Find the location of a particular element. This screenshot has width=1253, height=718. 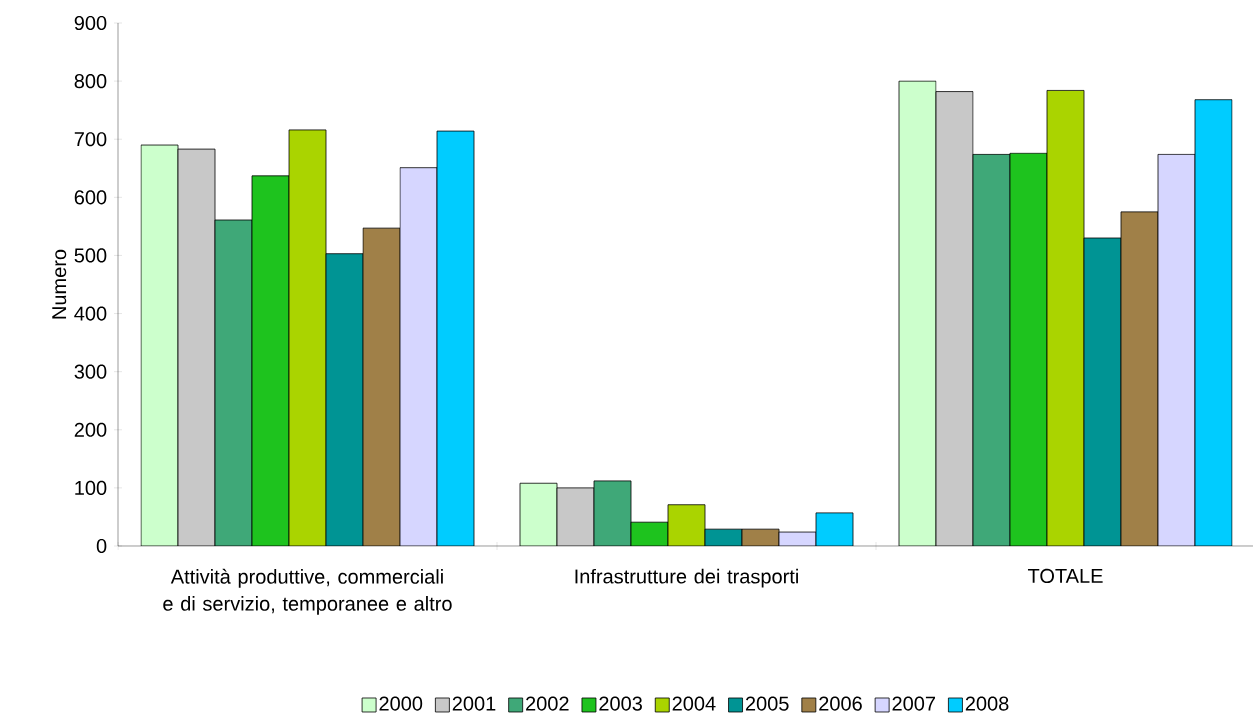

y-tick-label: 900 is located at coordinates (90, 23).